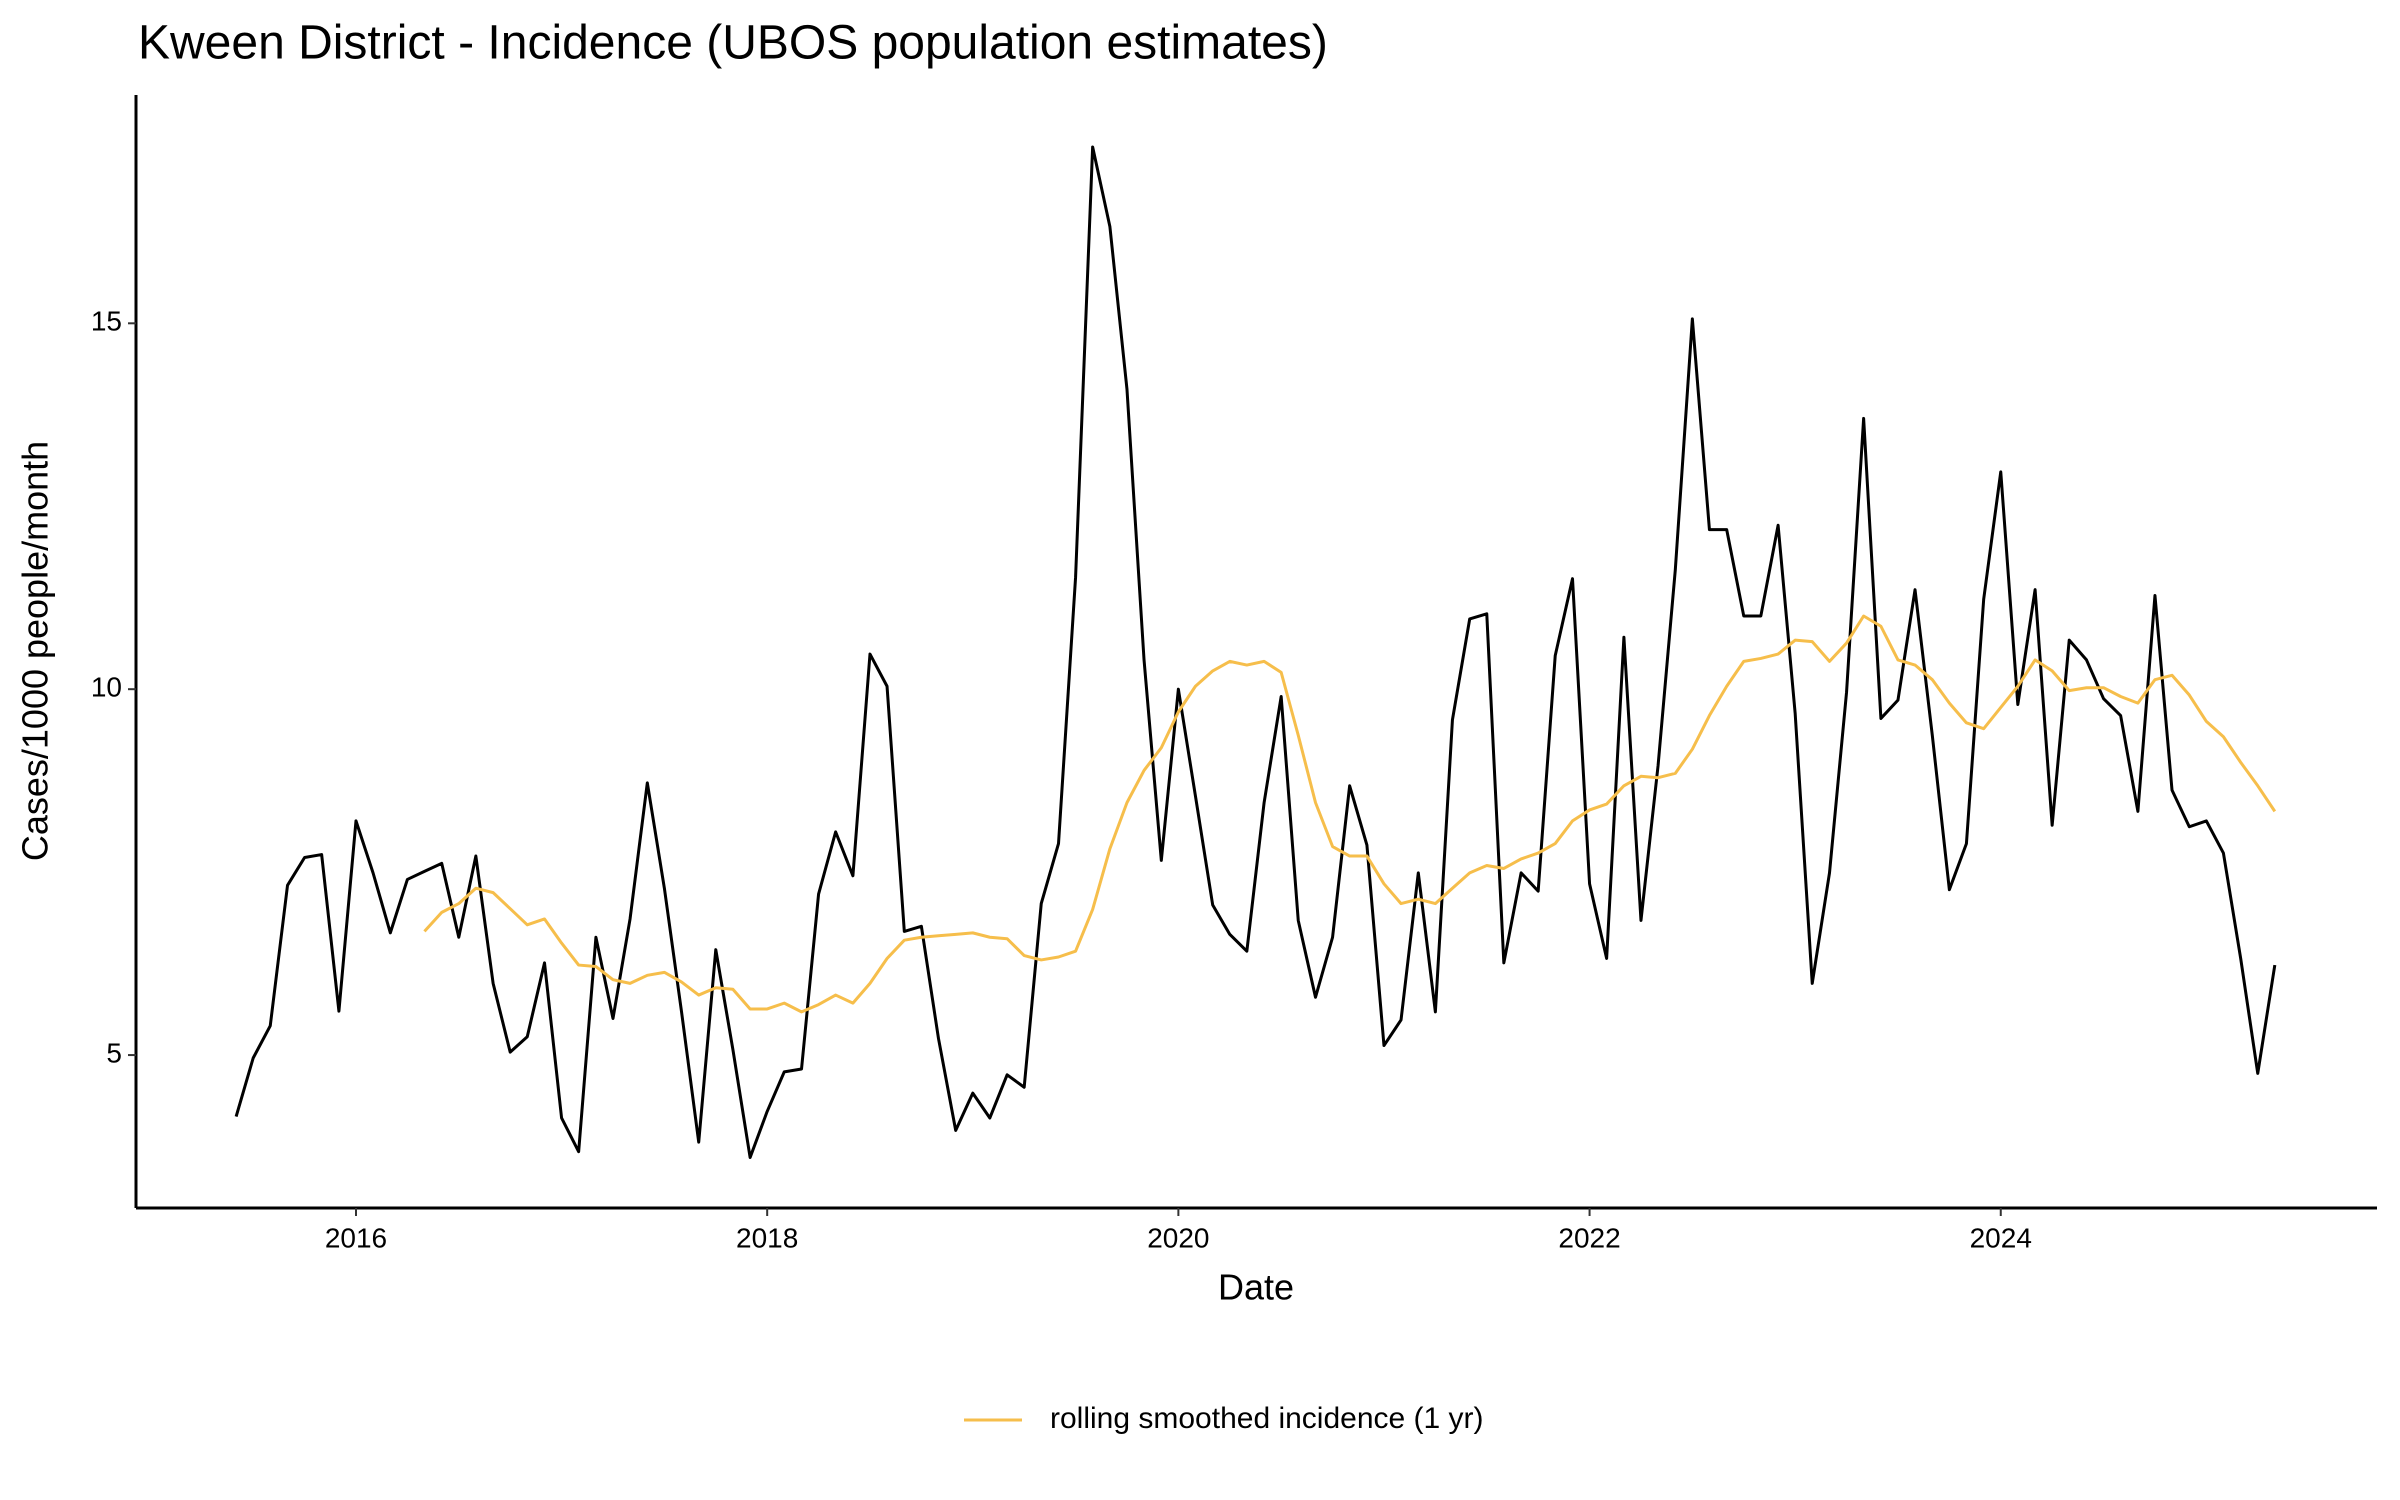  I want to click on y-tick-label: 5, so click(114, 1052).